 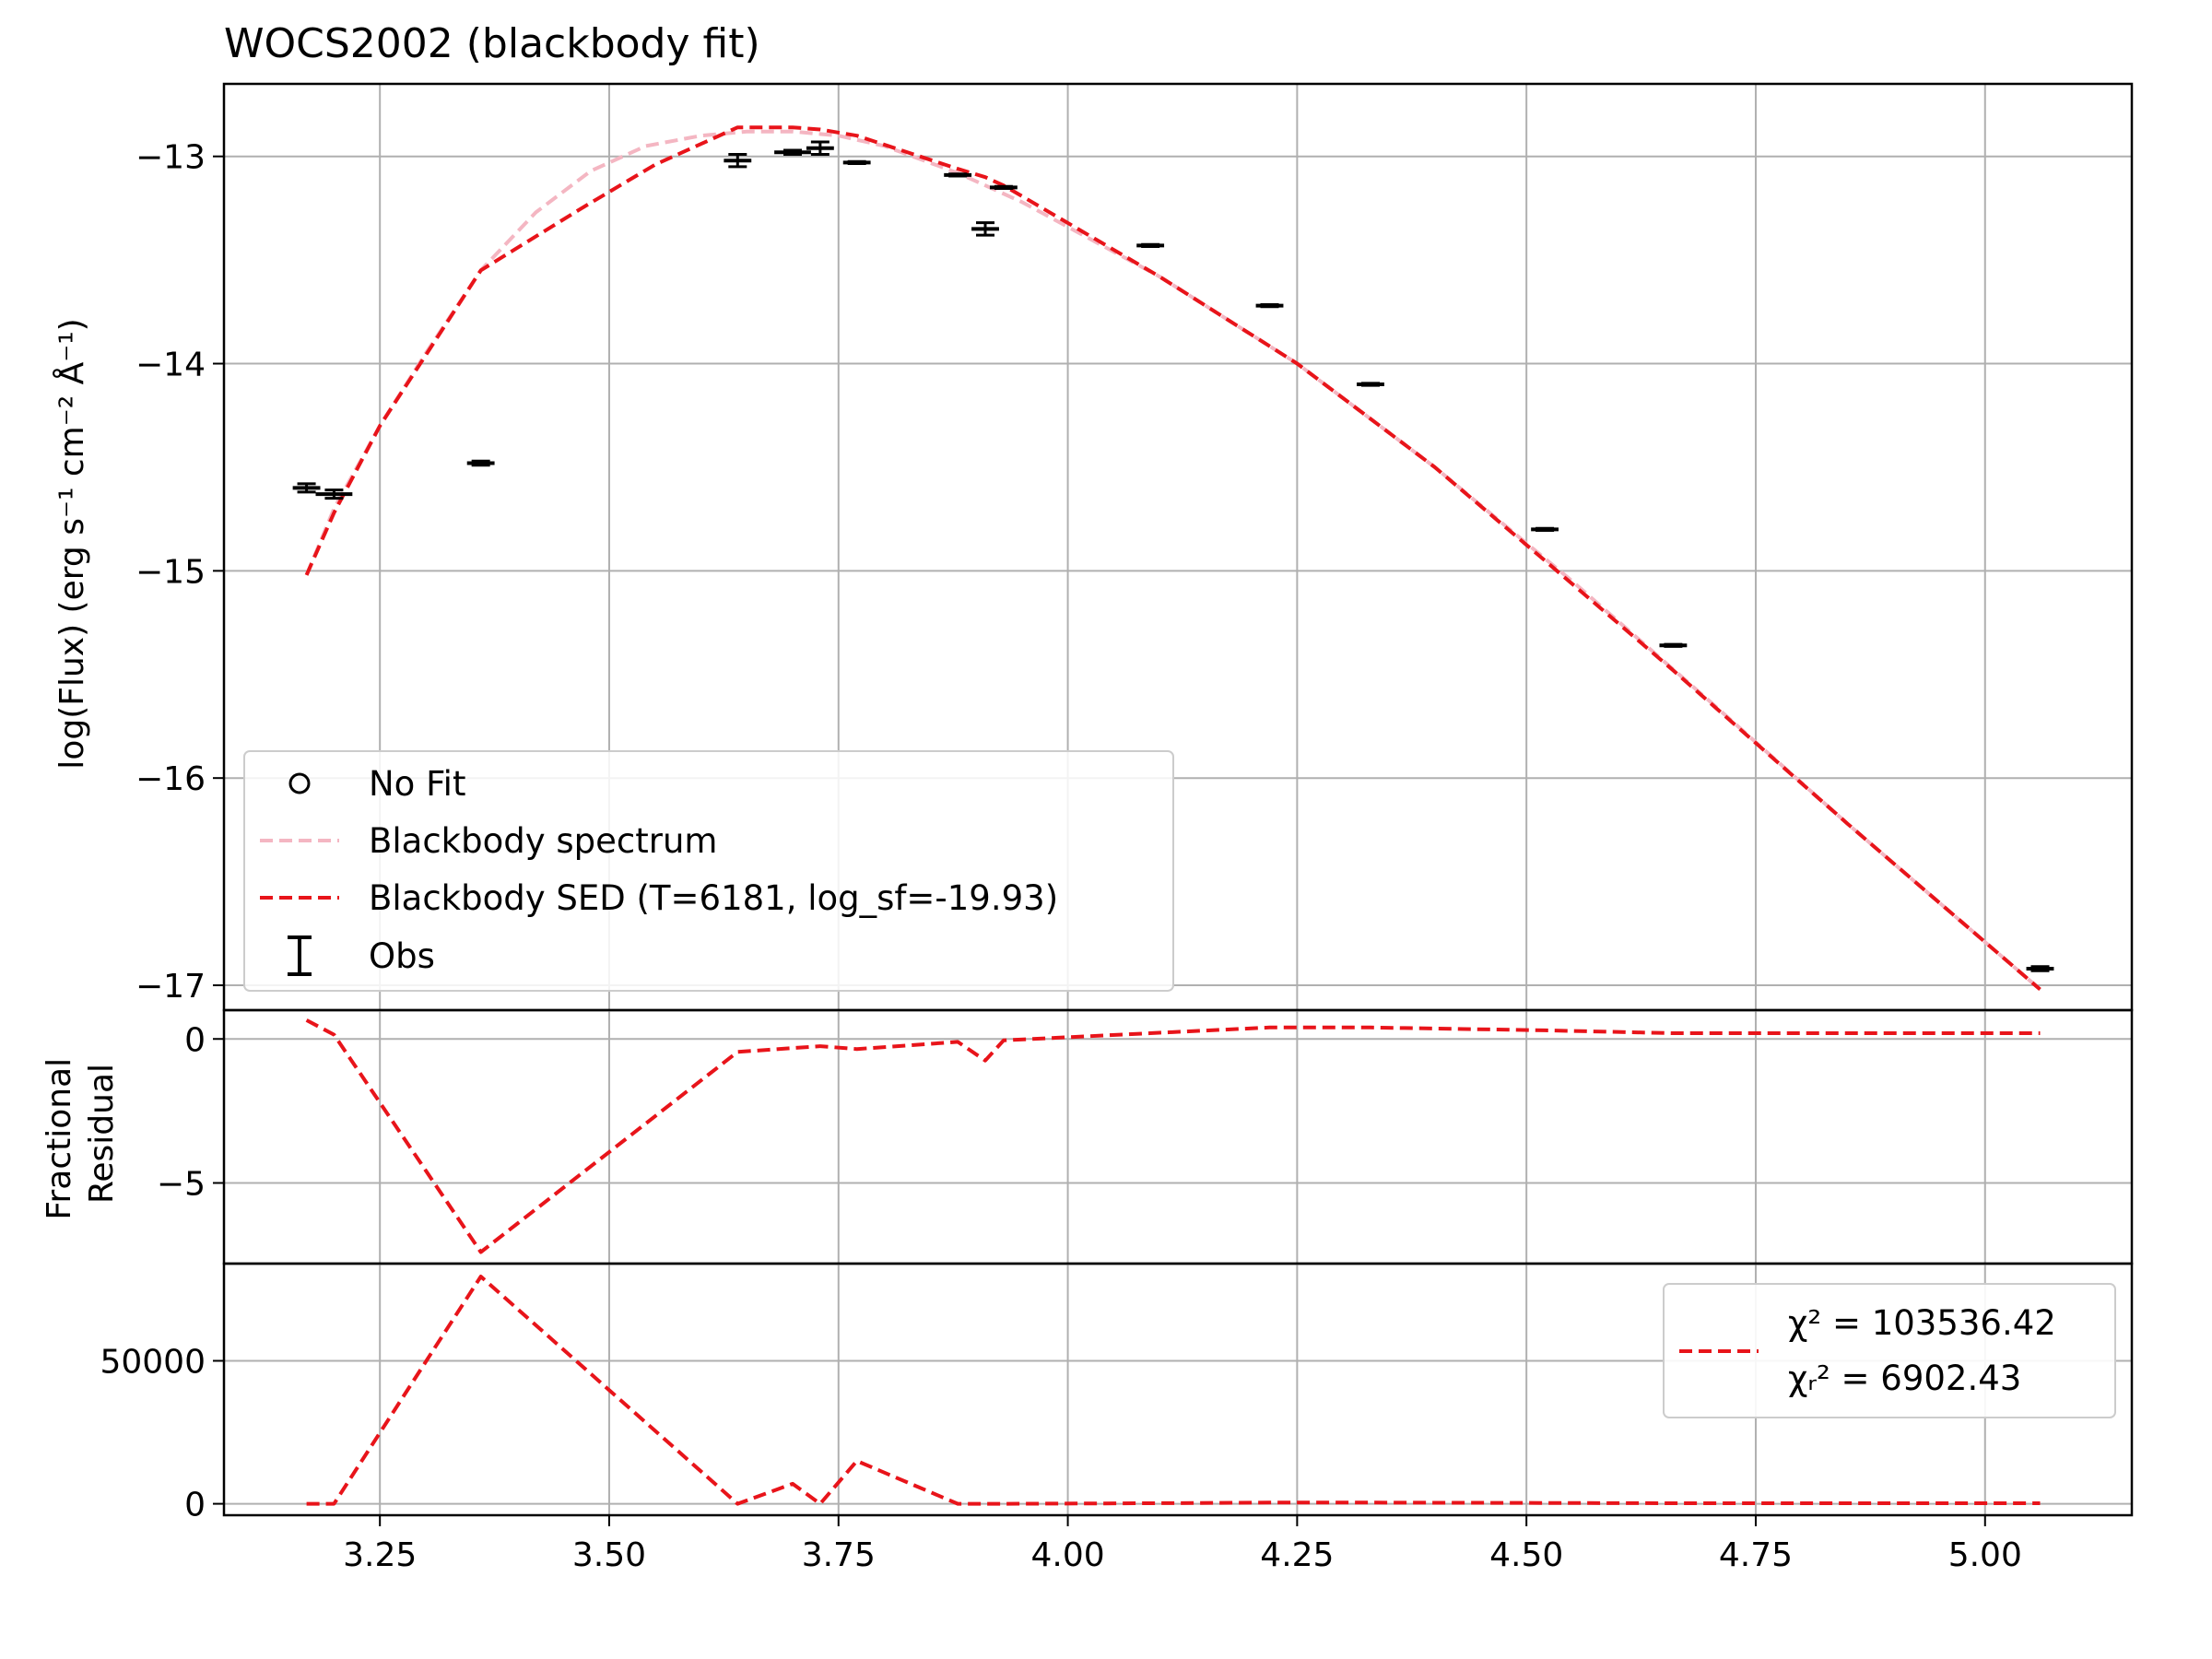 I want to click on y-tick-label: 50000, so click(x=153, y=1362).